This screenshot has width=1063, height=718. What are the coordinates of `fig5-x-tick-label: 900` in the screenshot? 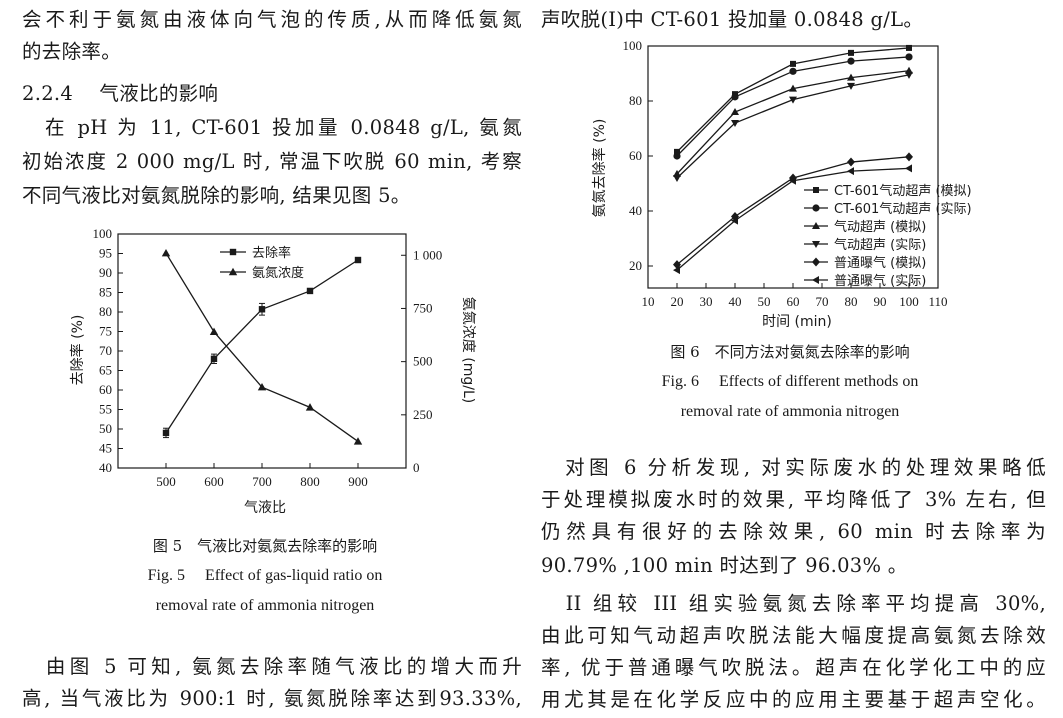 It's located at (358, 481).